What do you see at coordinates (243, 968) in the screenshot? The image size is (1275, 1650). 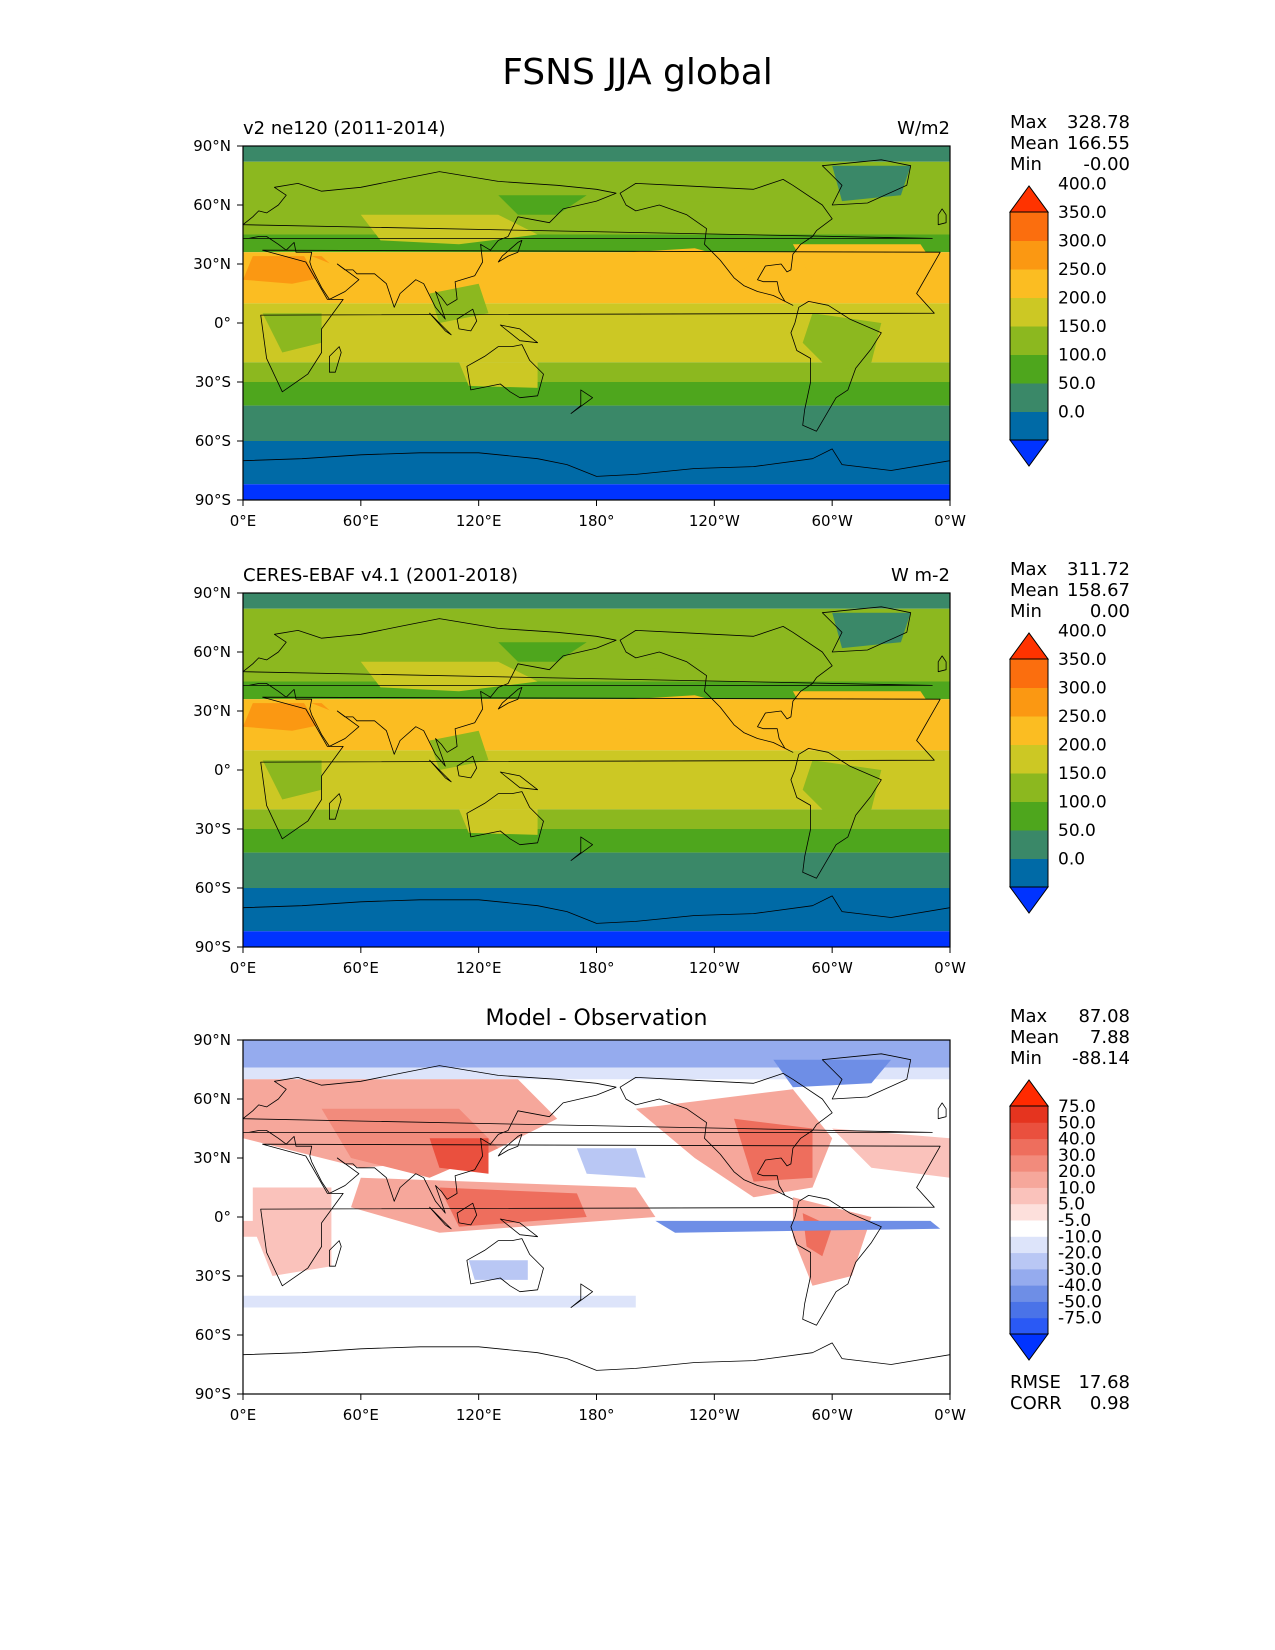 I see `x-tick-label: 0°E` at bounding box center [243, 968].